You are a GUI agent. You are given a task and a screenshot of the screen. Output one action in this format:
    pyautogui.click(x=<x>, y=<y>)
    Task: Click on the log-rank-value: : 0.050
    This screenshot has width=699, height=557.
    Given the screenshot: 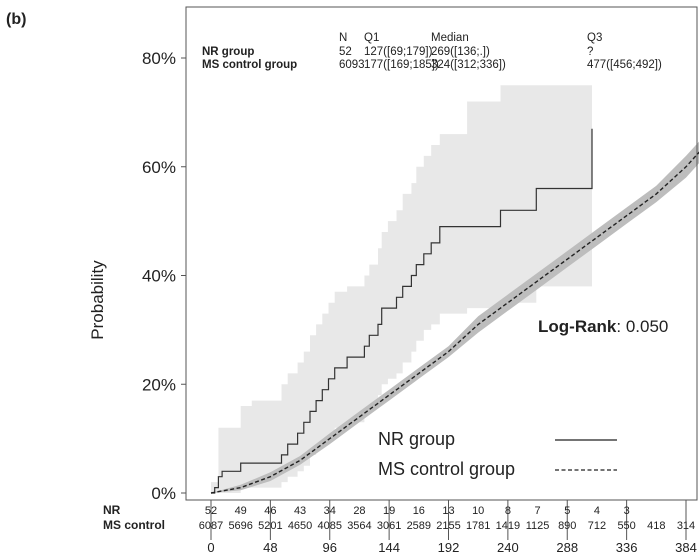 What is the action you would take?
    pyautogui.click(x=642, y=326)
    